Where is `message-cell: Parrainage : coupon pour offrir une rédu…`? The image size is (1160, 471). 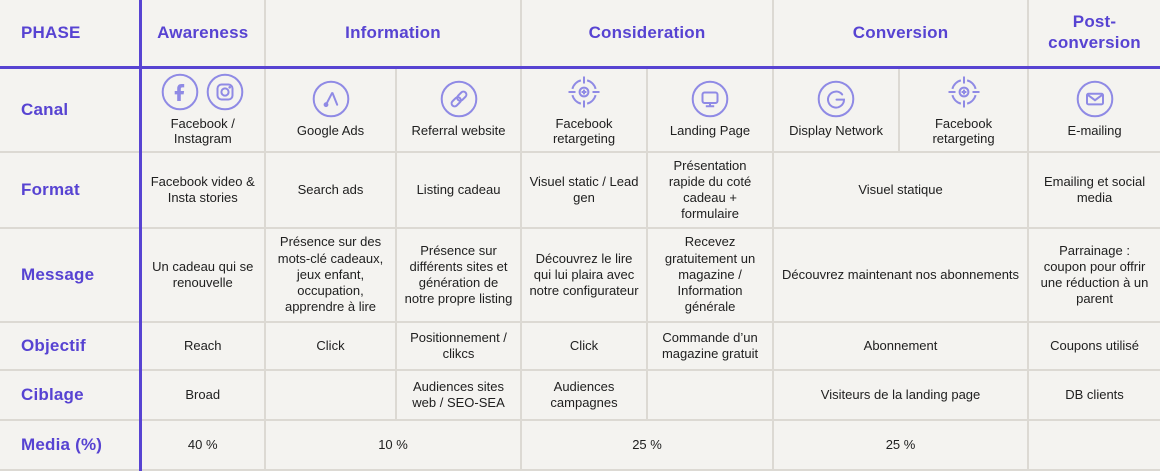
message-cell: Parrainage : coupon pour offrir une rédu… is located at coordinates (1093, 275).